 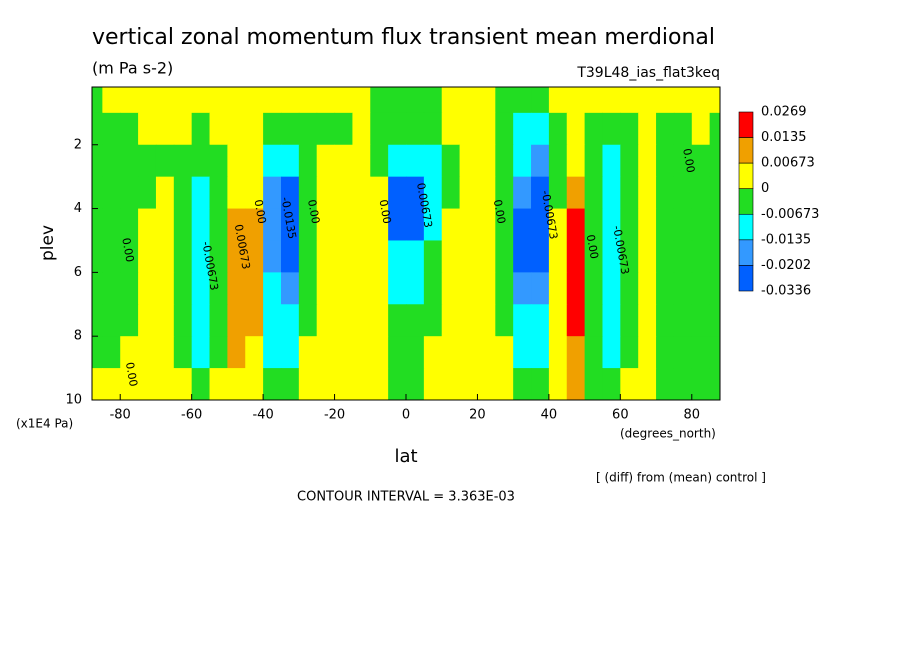 What do you see at coordinates (78, 208) in the screenshot?
I see `y-tick-label: 4` at bounding box center [78, 208].